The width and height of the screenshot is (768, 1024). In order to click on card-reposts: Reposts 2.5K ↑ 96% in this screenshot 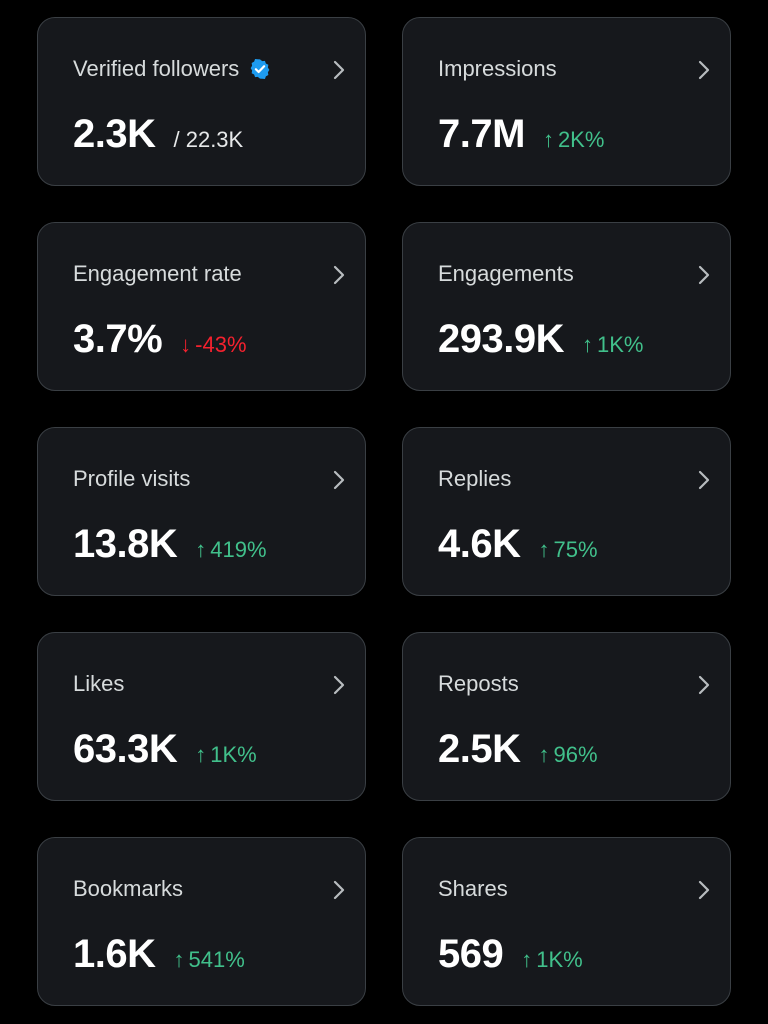, I will do `click(566, 716)`.